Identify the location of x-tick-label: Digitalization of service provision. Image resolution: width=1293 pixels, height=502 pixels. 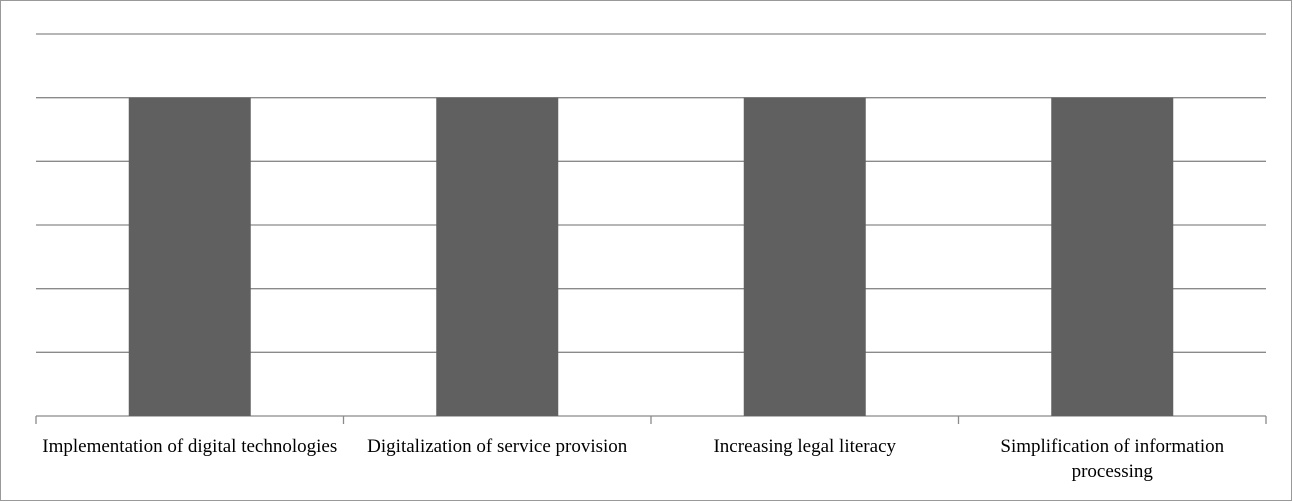
(497, 446).